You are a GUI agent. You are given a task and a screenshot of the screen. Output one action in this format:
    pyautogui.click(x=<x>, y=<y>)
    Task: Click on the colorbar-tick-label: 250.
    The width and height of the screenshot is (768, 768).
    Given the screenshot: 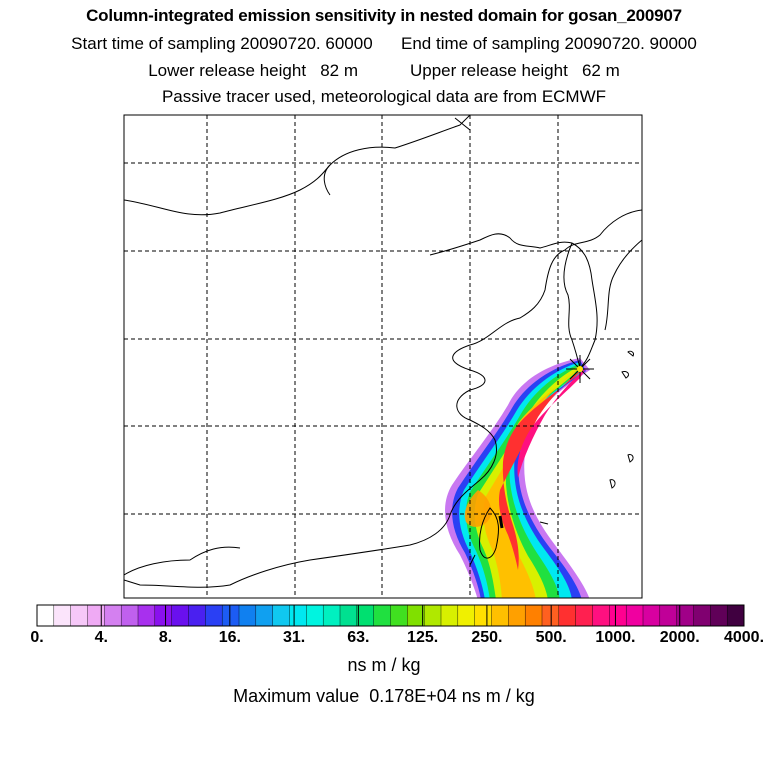 What is the action you would take?
    pyautogui.click(x=487, y=637)
    